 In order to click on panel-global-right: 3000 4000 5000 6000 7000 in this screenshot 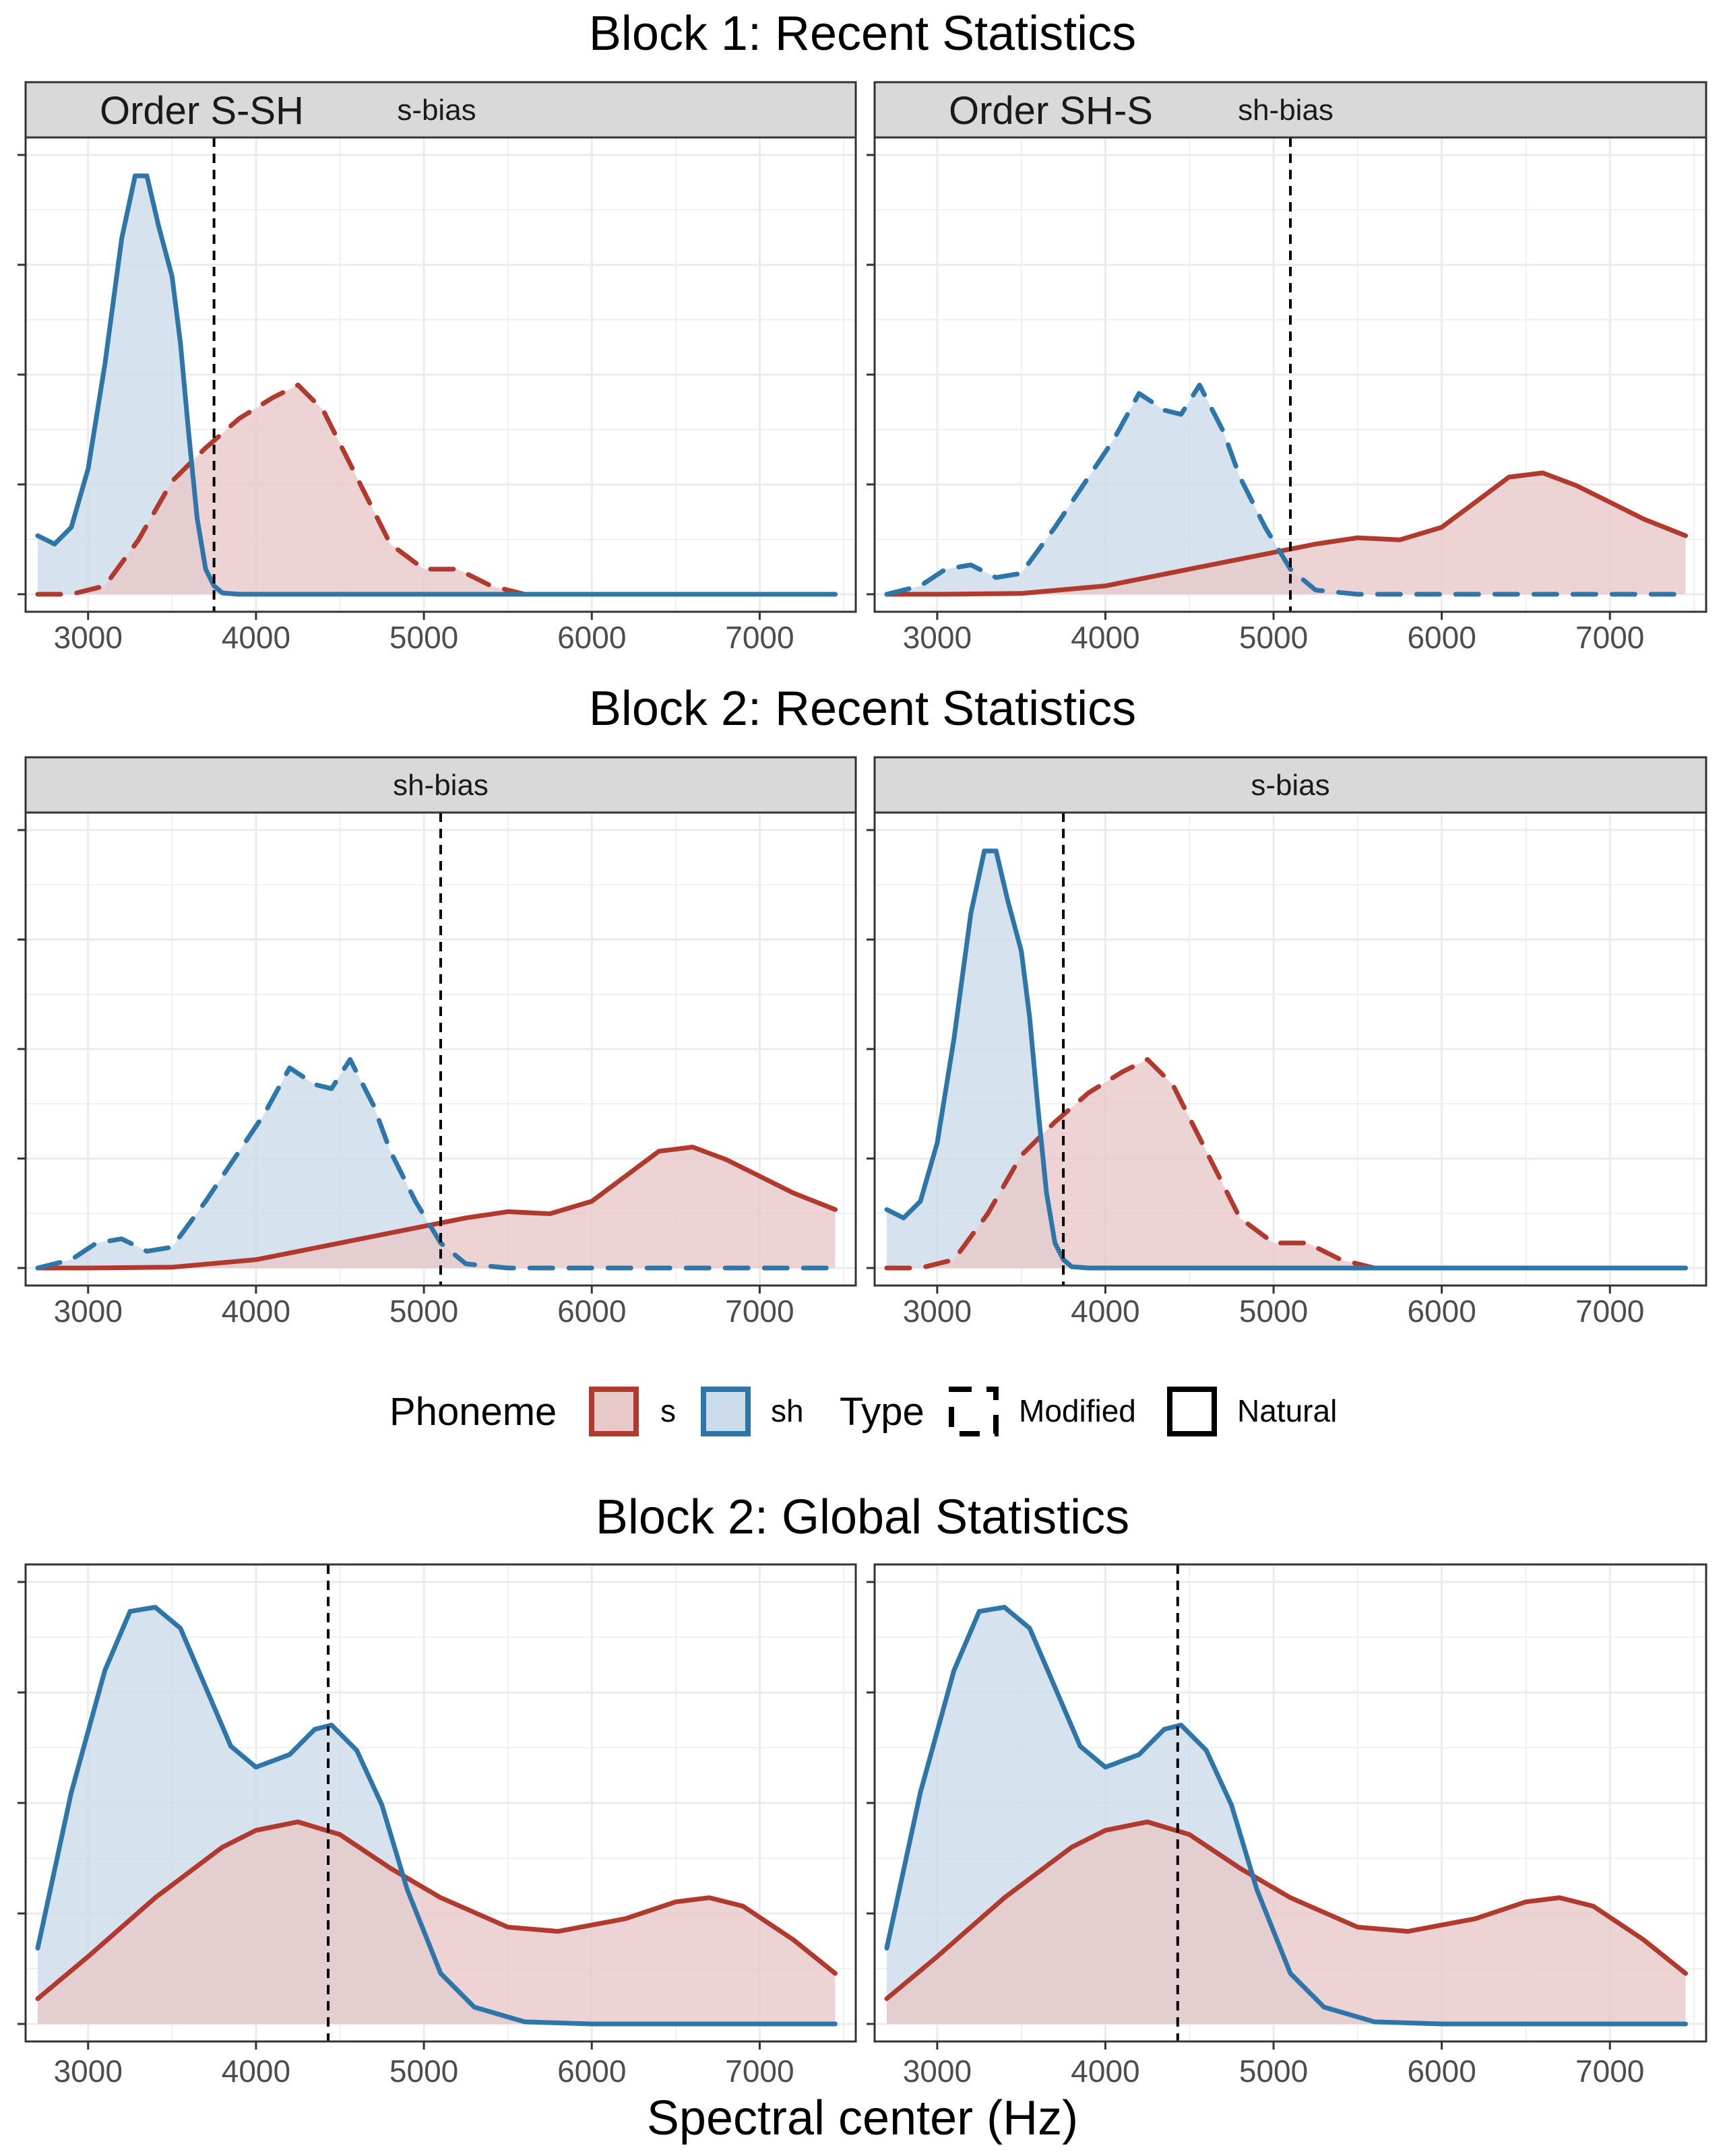, I will do `click(1287, 1826)`.